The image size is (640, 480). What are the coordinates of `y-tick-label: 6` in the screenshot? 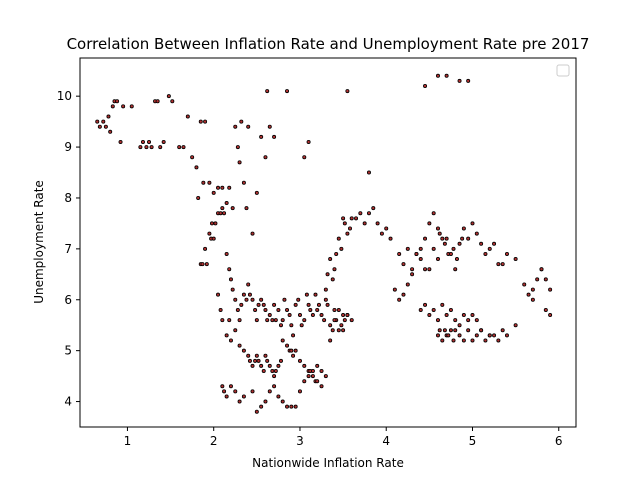 It's located at (68, 300).